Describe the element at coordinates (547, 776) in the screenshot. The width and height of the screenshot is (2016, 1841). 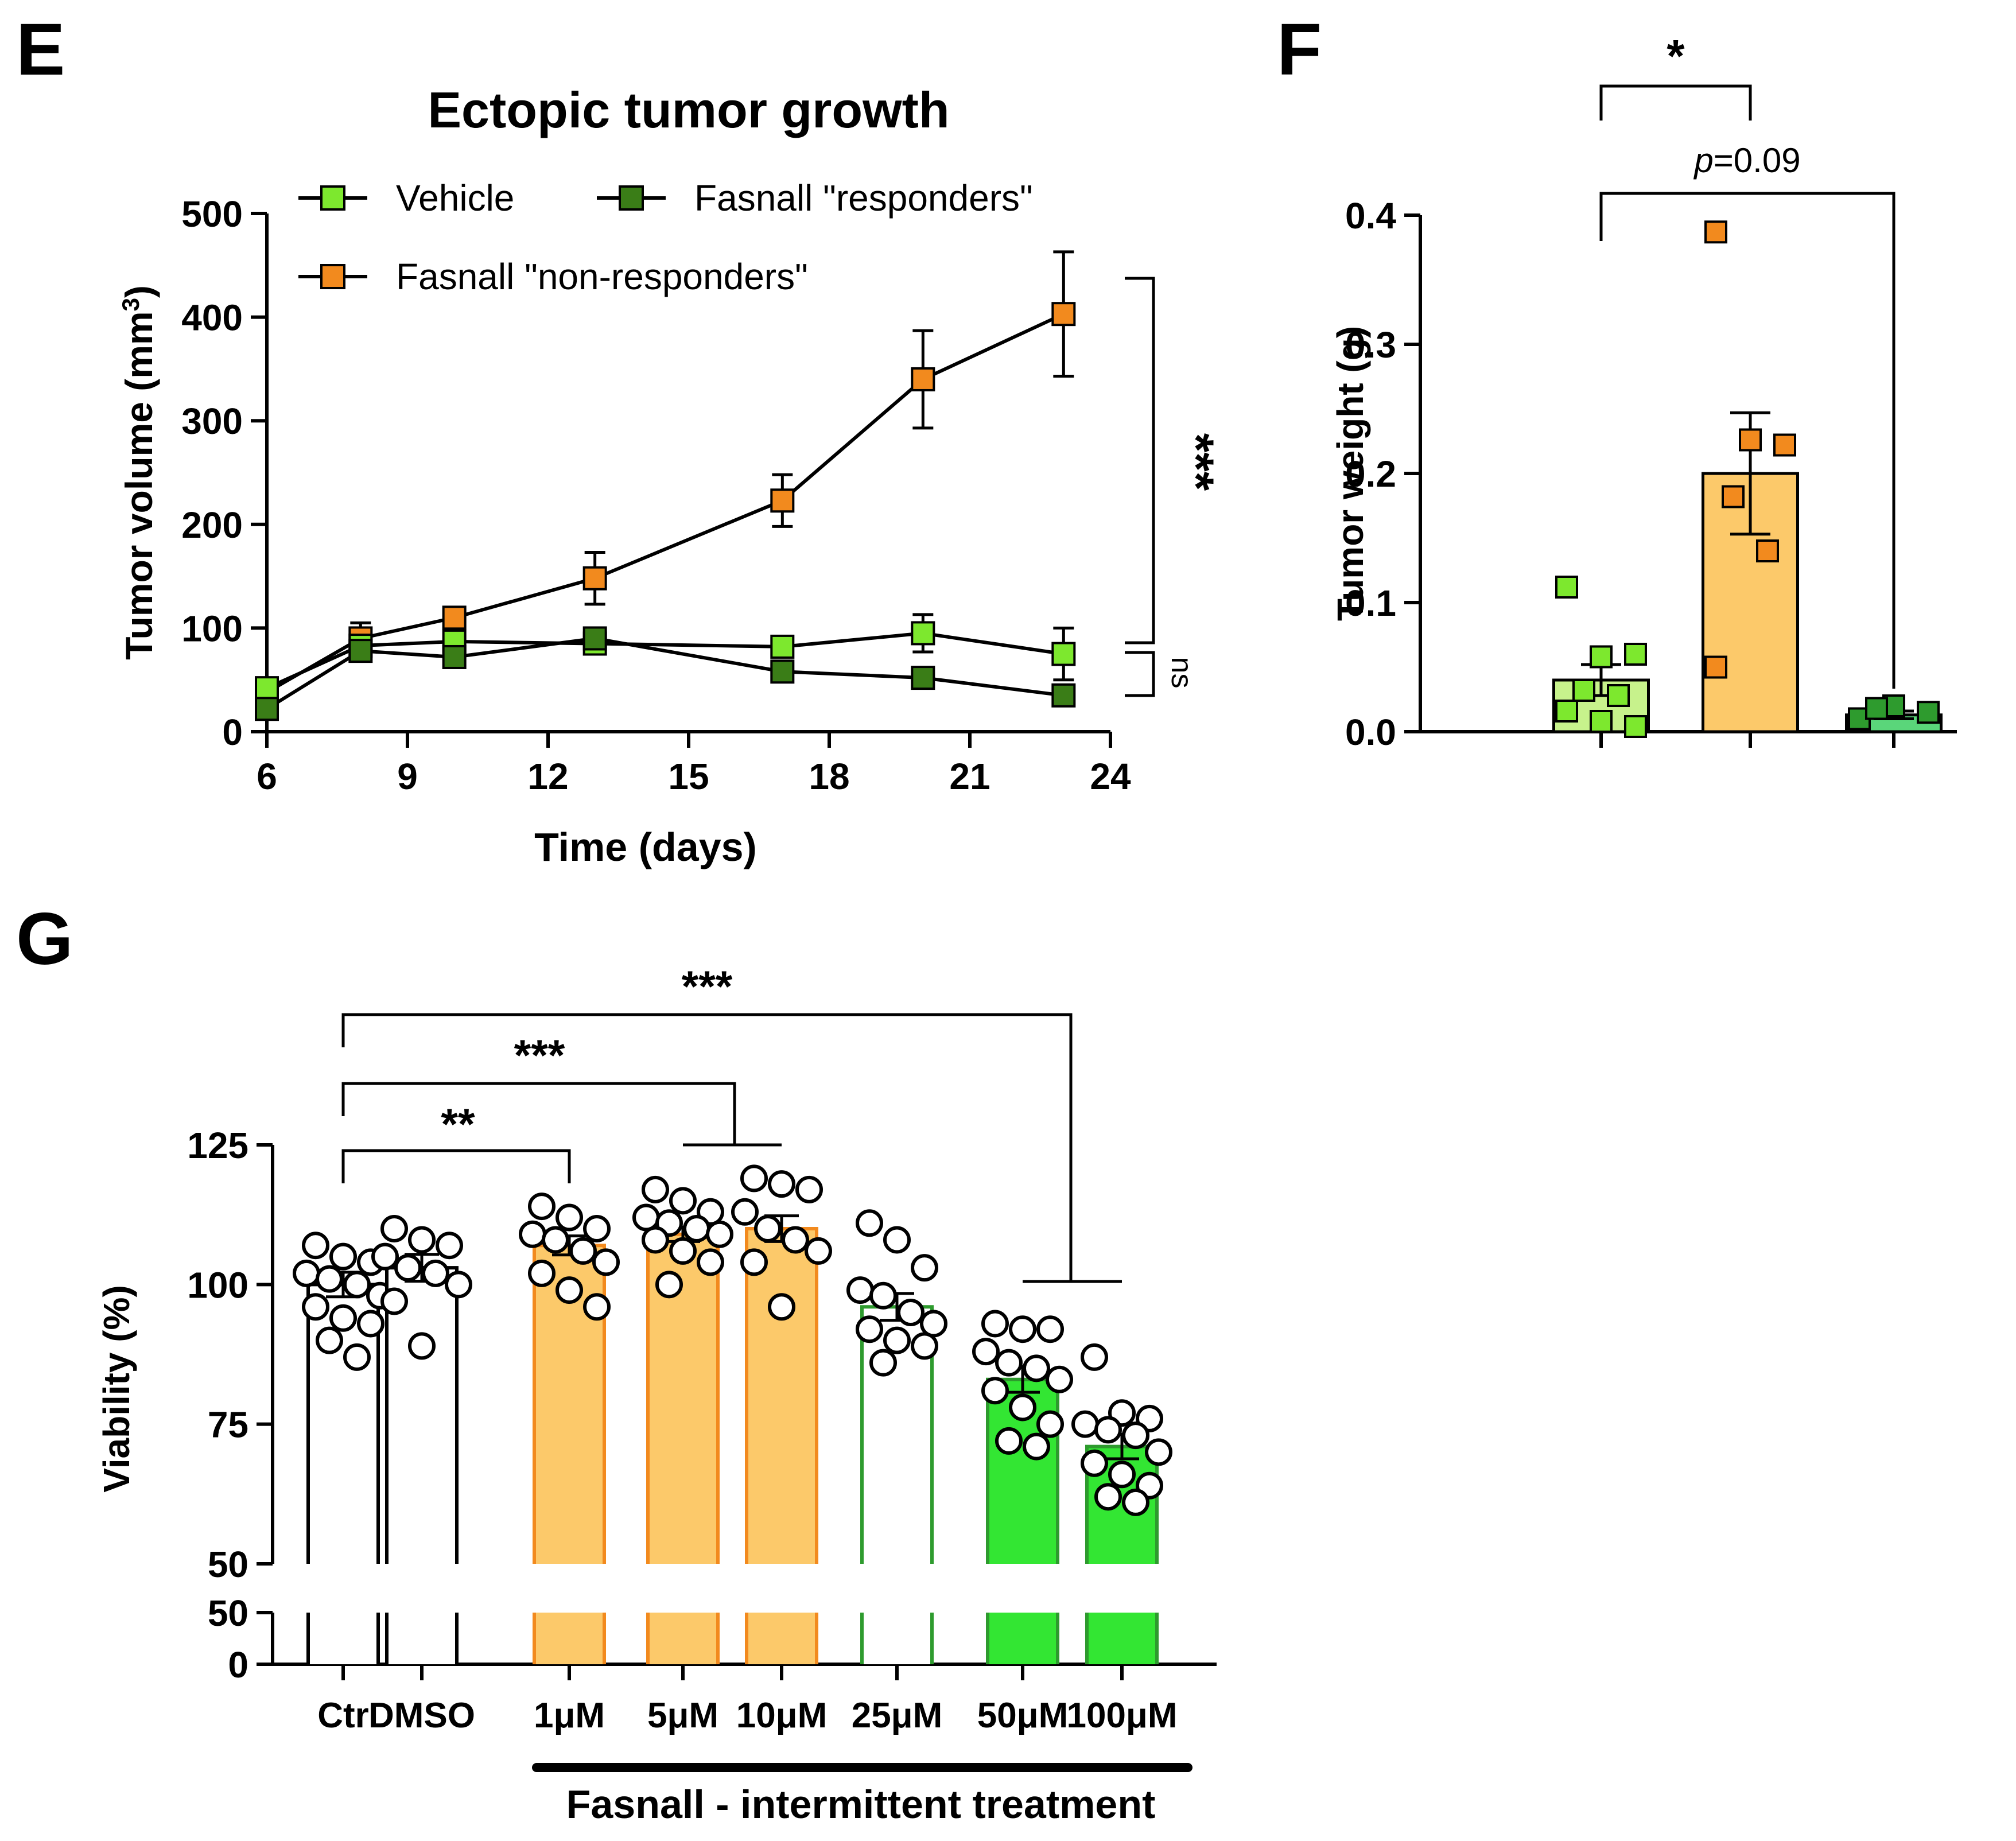
I see `panel-e-x-tick-label: 12` at that location.